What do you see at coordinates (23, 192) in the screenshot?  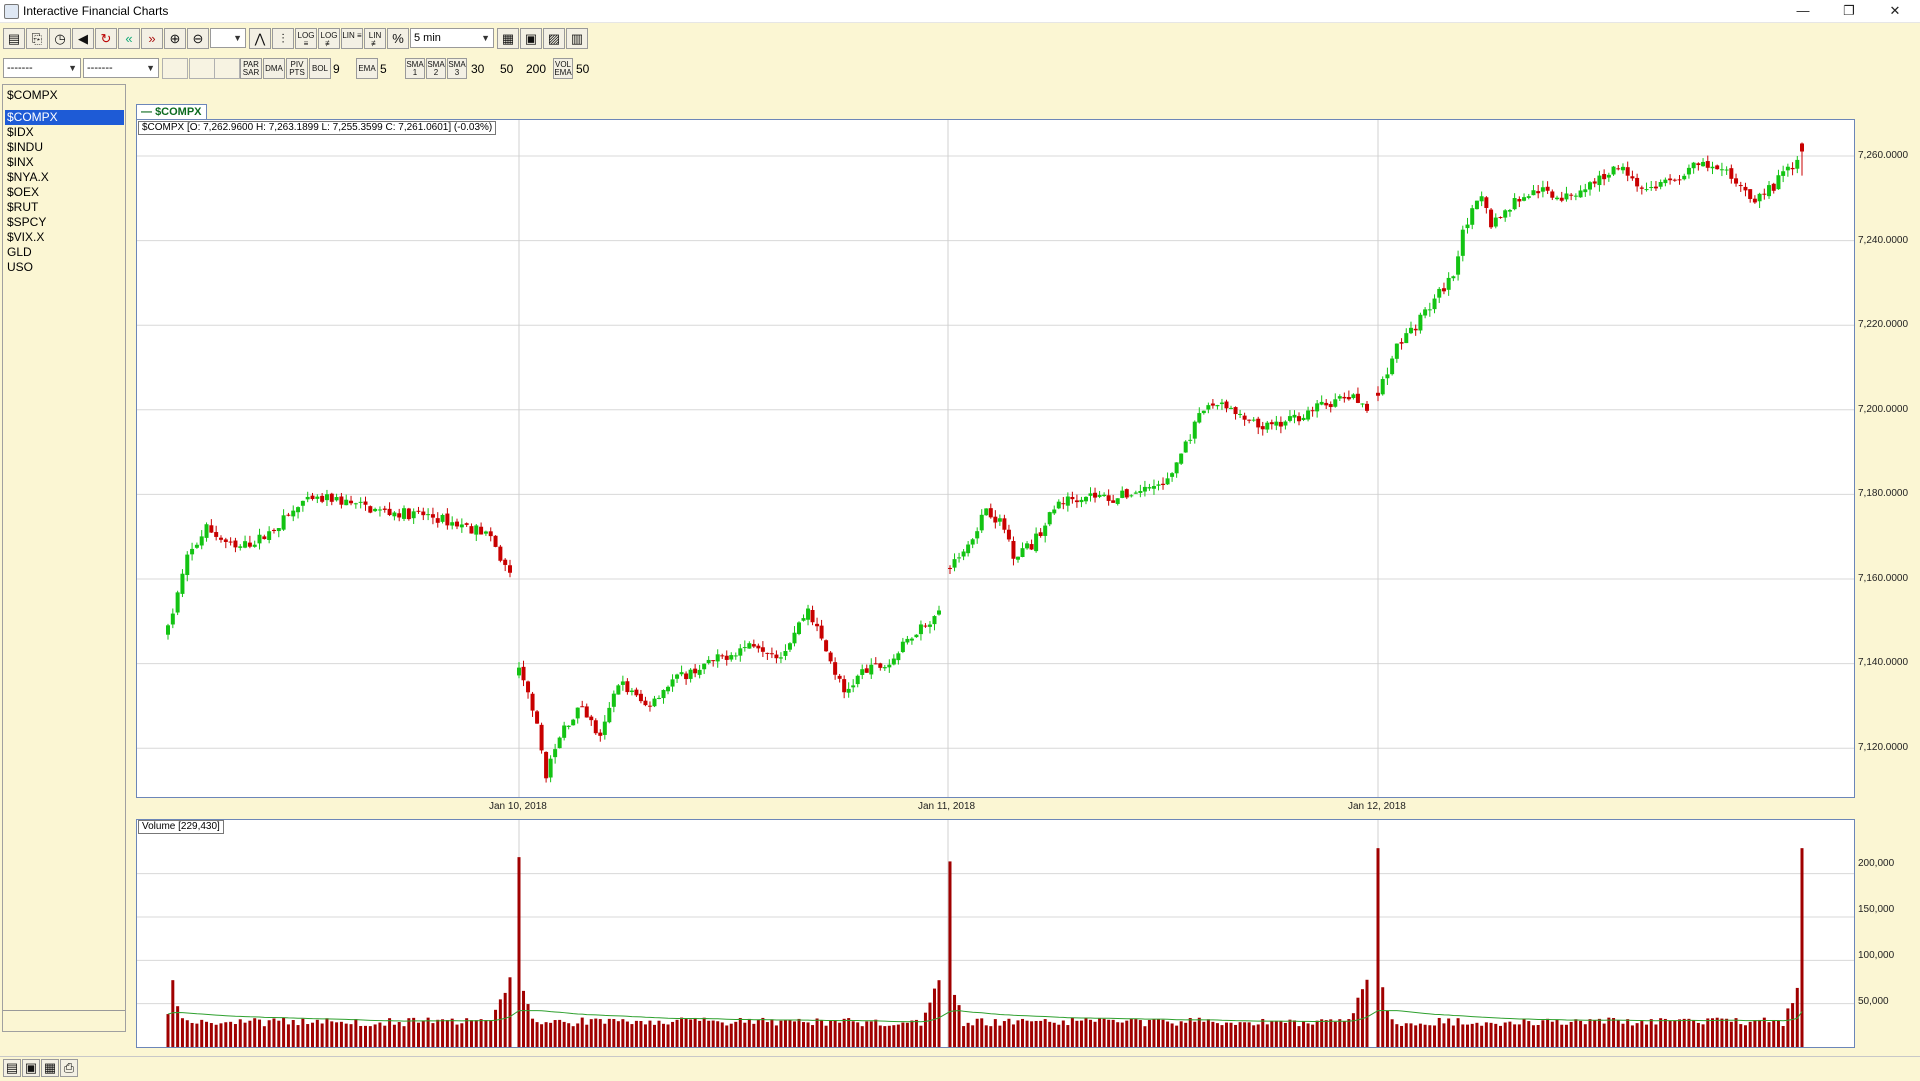 I see `symbol-item: $OEX` at bounding box center [23, 192].